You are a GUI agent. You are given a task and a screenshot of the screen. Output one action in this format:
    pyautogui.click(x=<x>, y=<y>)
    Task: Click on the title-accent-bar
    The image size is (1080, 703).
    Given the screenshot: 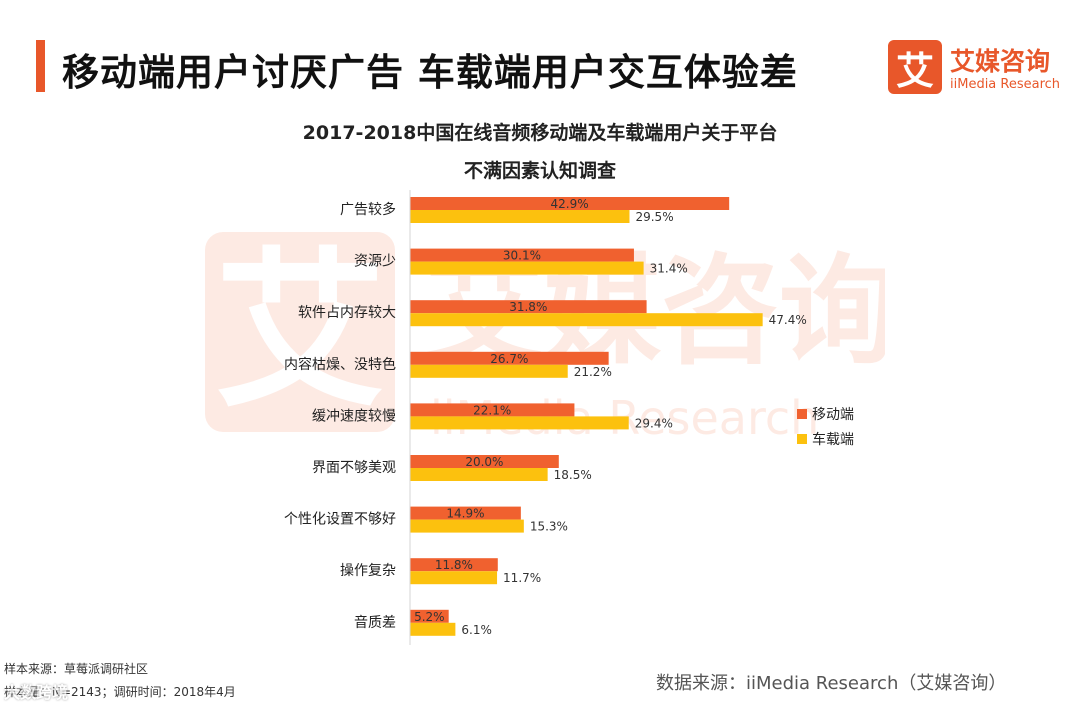 What is the action you would take?
    pyautogui.click(x=40, y=66)
    